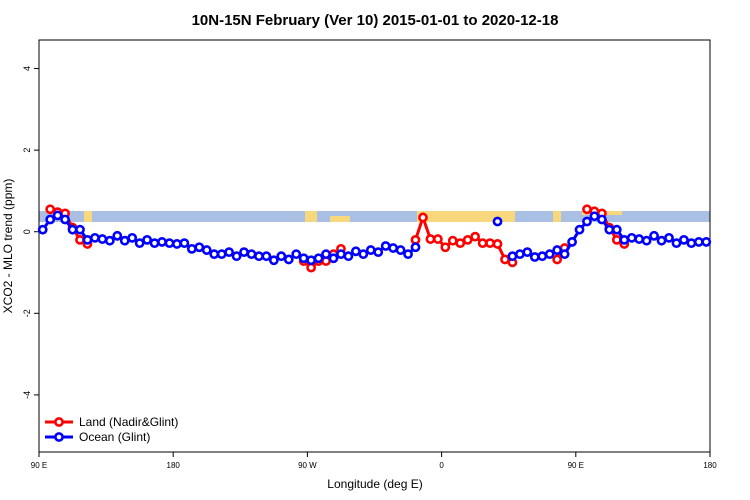  I want to click on y-tick-label: 2, so click(27, 150).